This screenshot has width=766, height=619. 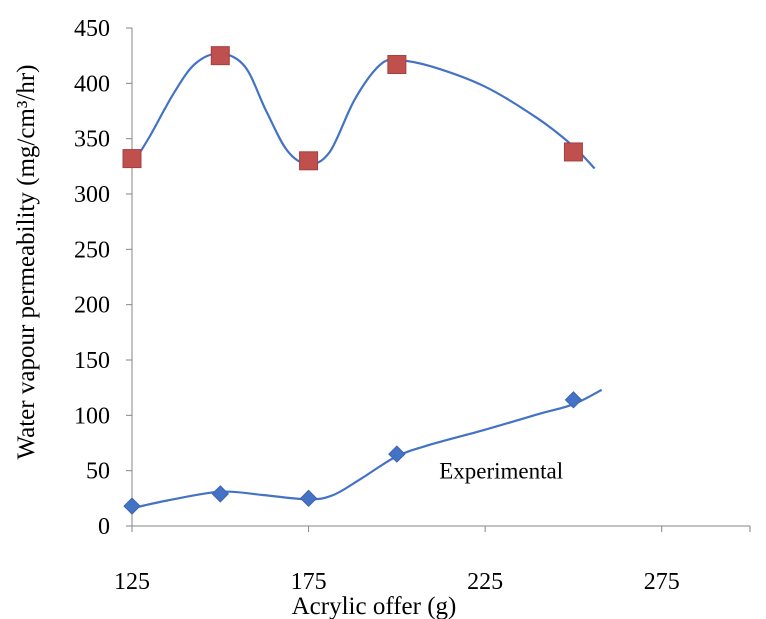 What do you see at coordinates (92, 29) in the screenshot?
I see `y-tick-label: 450` at bounding box center [92, 29].